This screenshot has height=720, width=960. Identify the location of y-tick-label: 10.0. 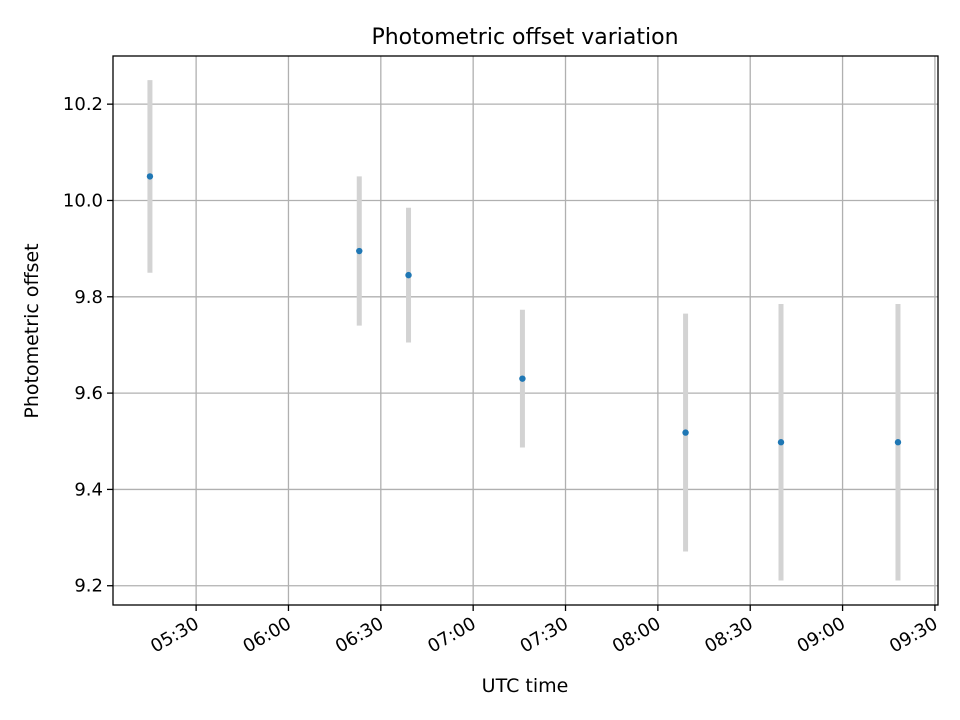
(83, 200).